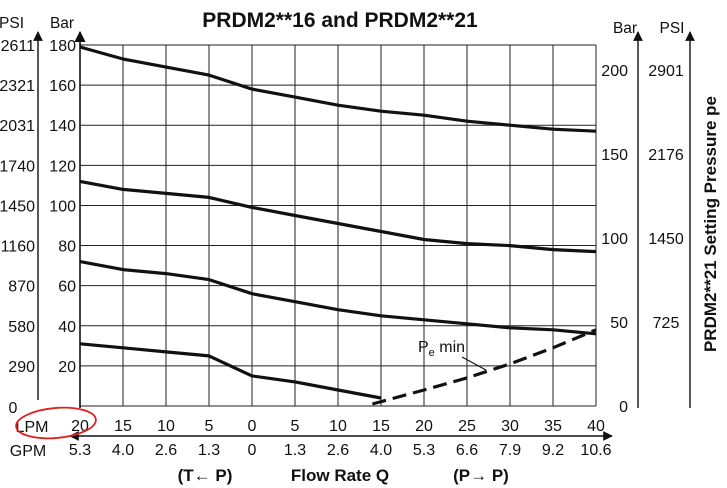 The image size is (727, 488). I want to click on left-psi-tick-label: 870, so click(21, 287).